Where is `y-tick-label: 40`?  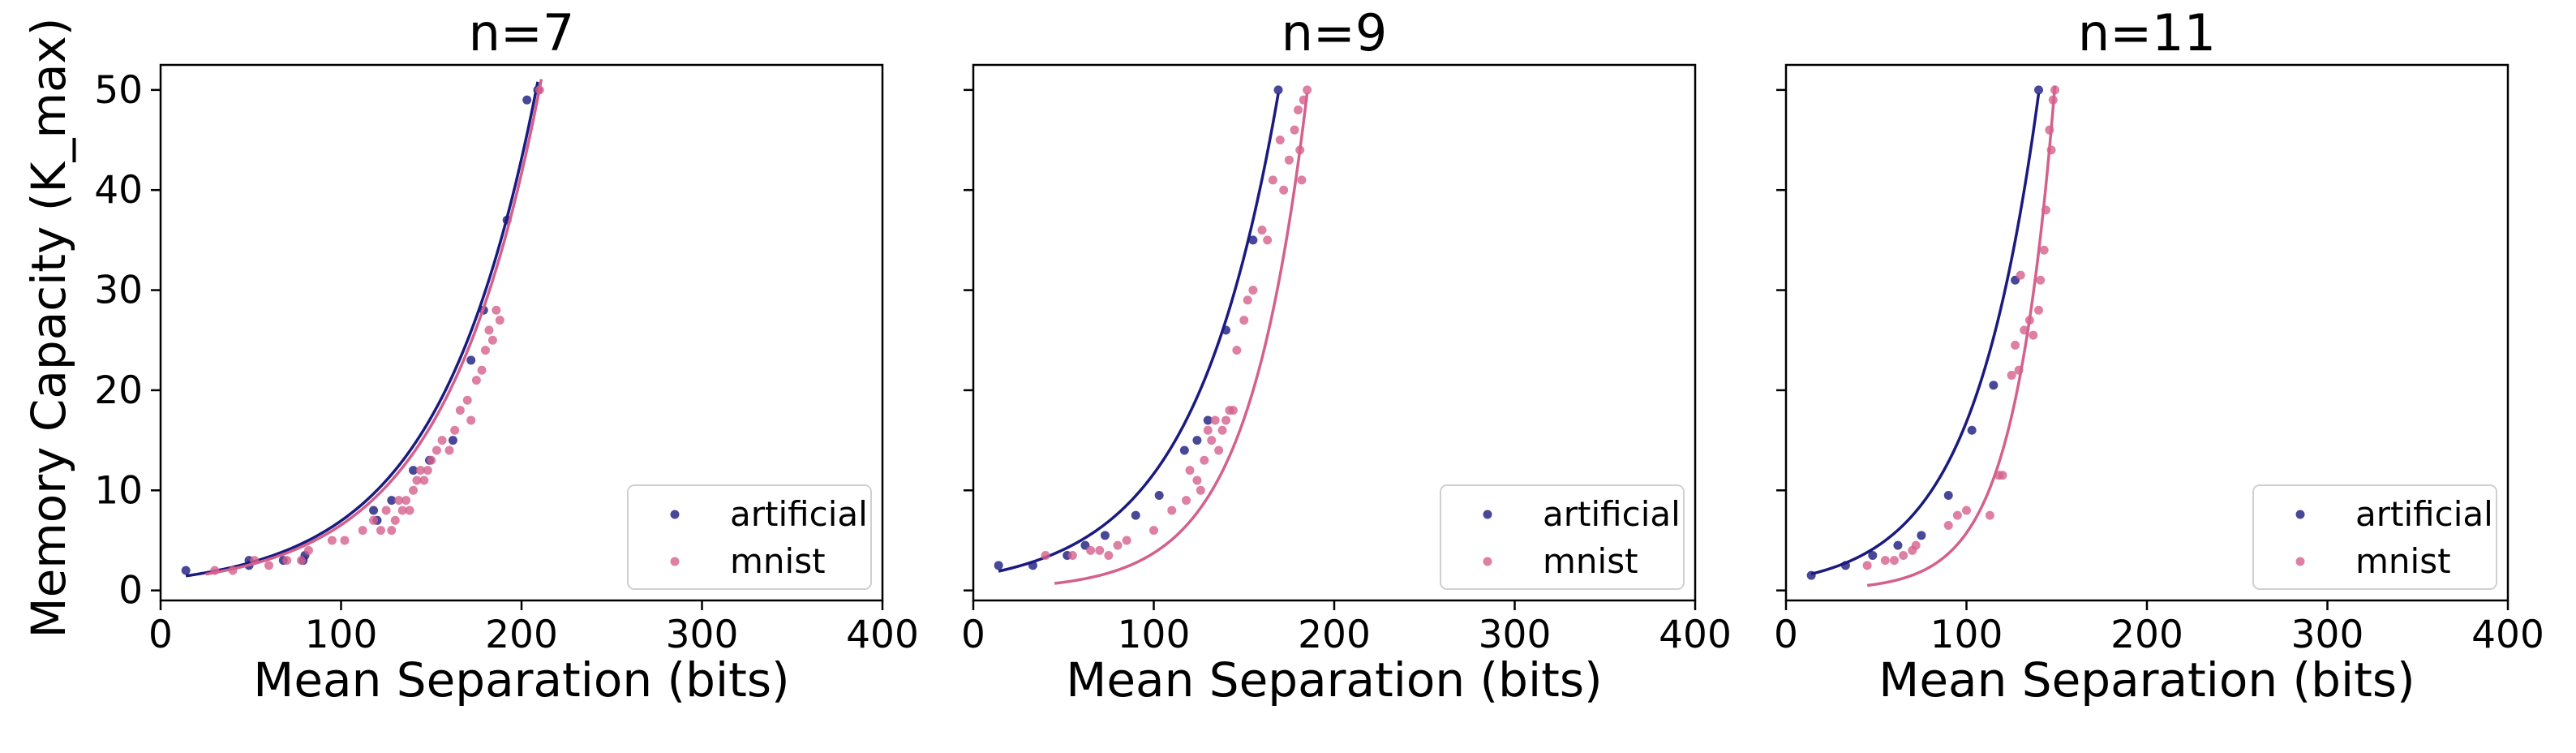 y-tick-label: 40 is located at coordinates (119, 190).